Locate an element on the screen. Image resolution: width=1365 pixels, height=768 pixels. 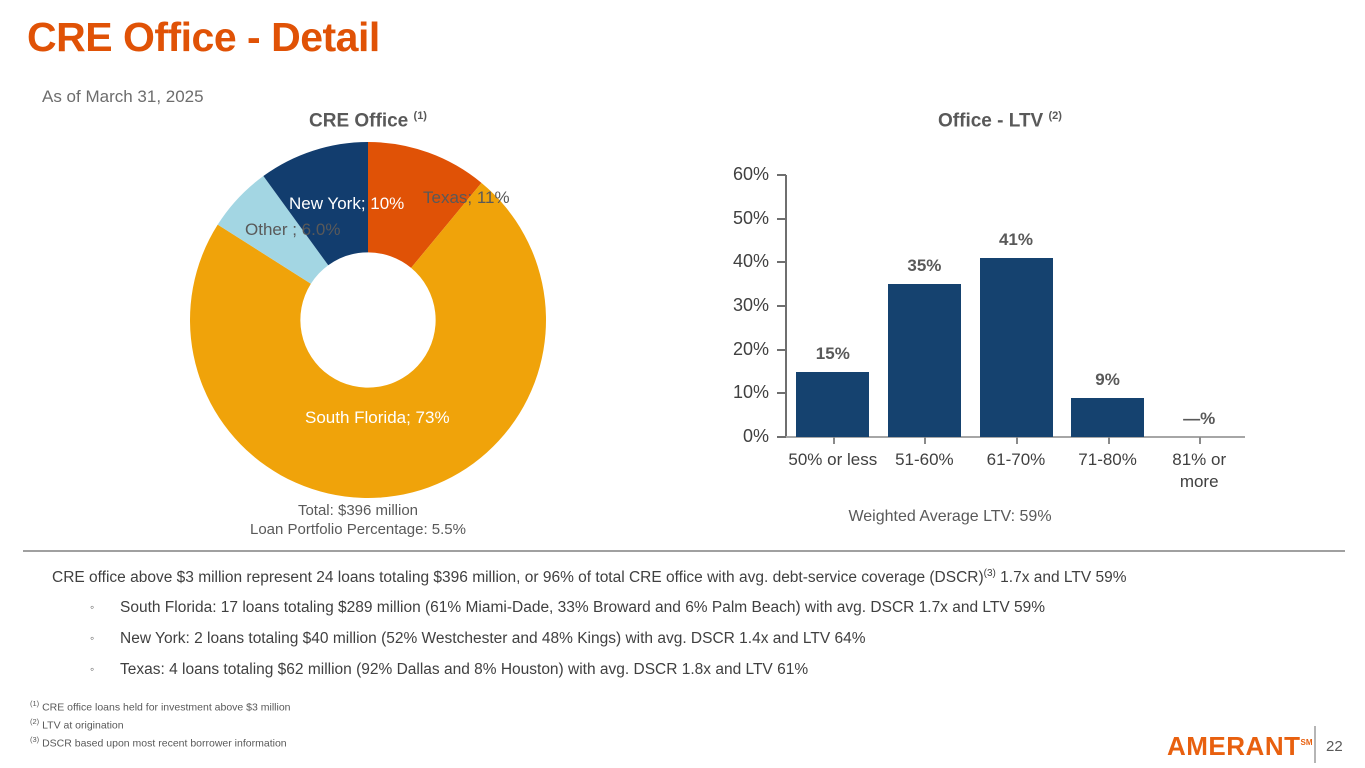
bar-51-60- is located at coordinates (924, 360).